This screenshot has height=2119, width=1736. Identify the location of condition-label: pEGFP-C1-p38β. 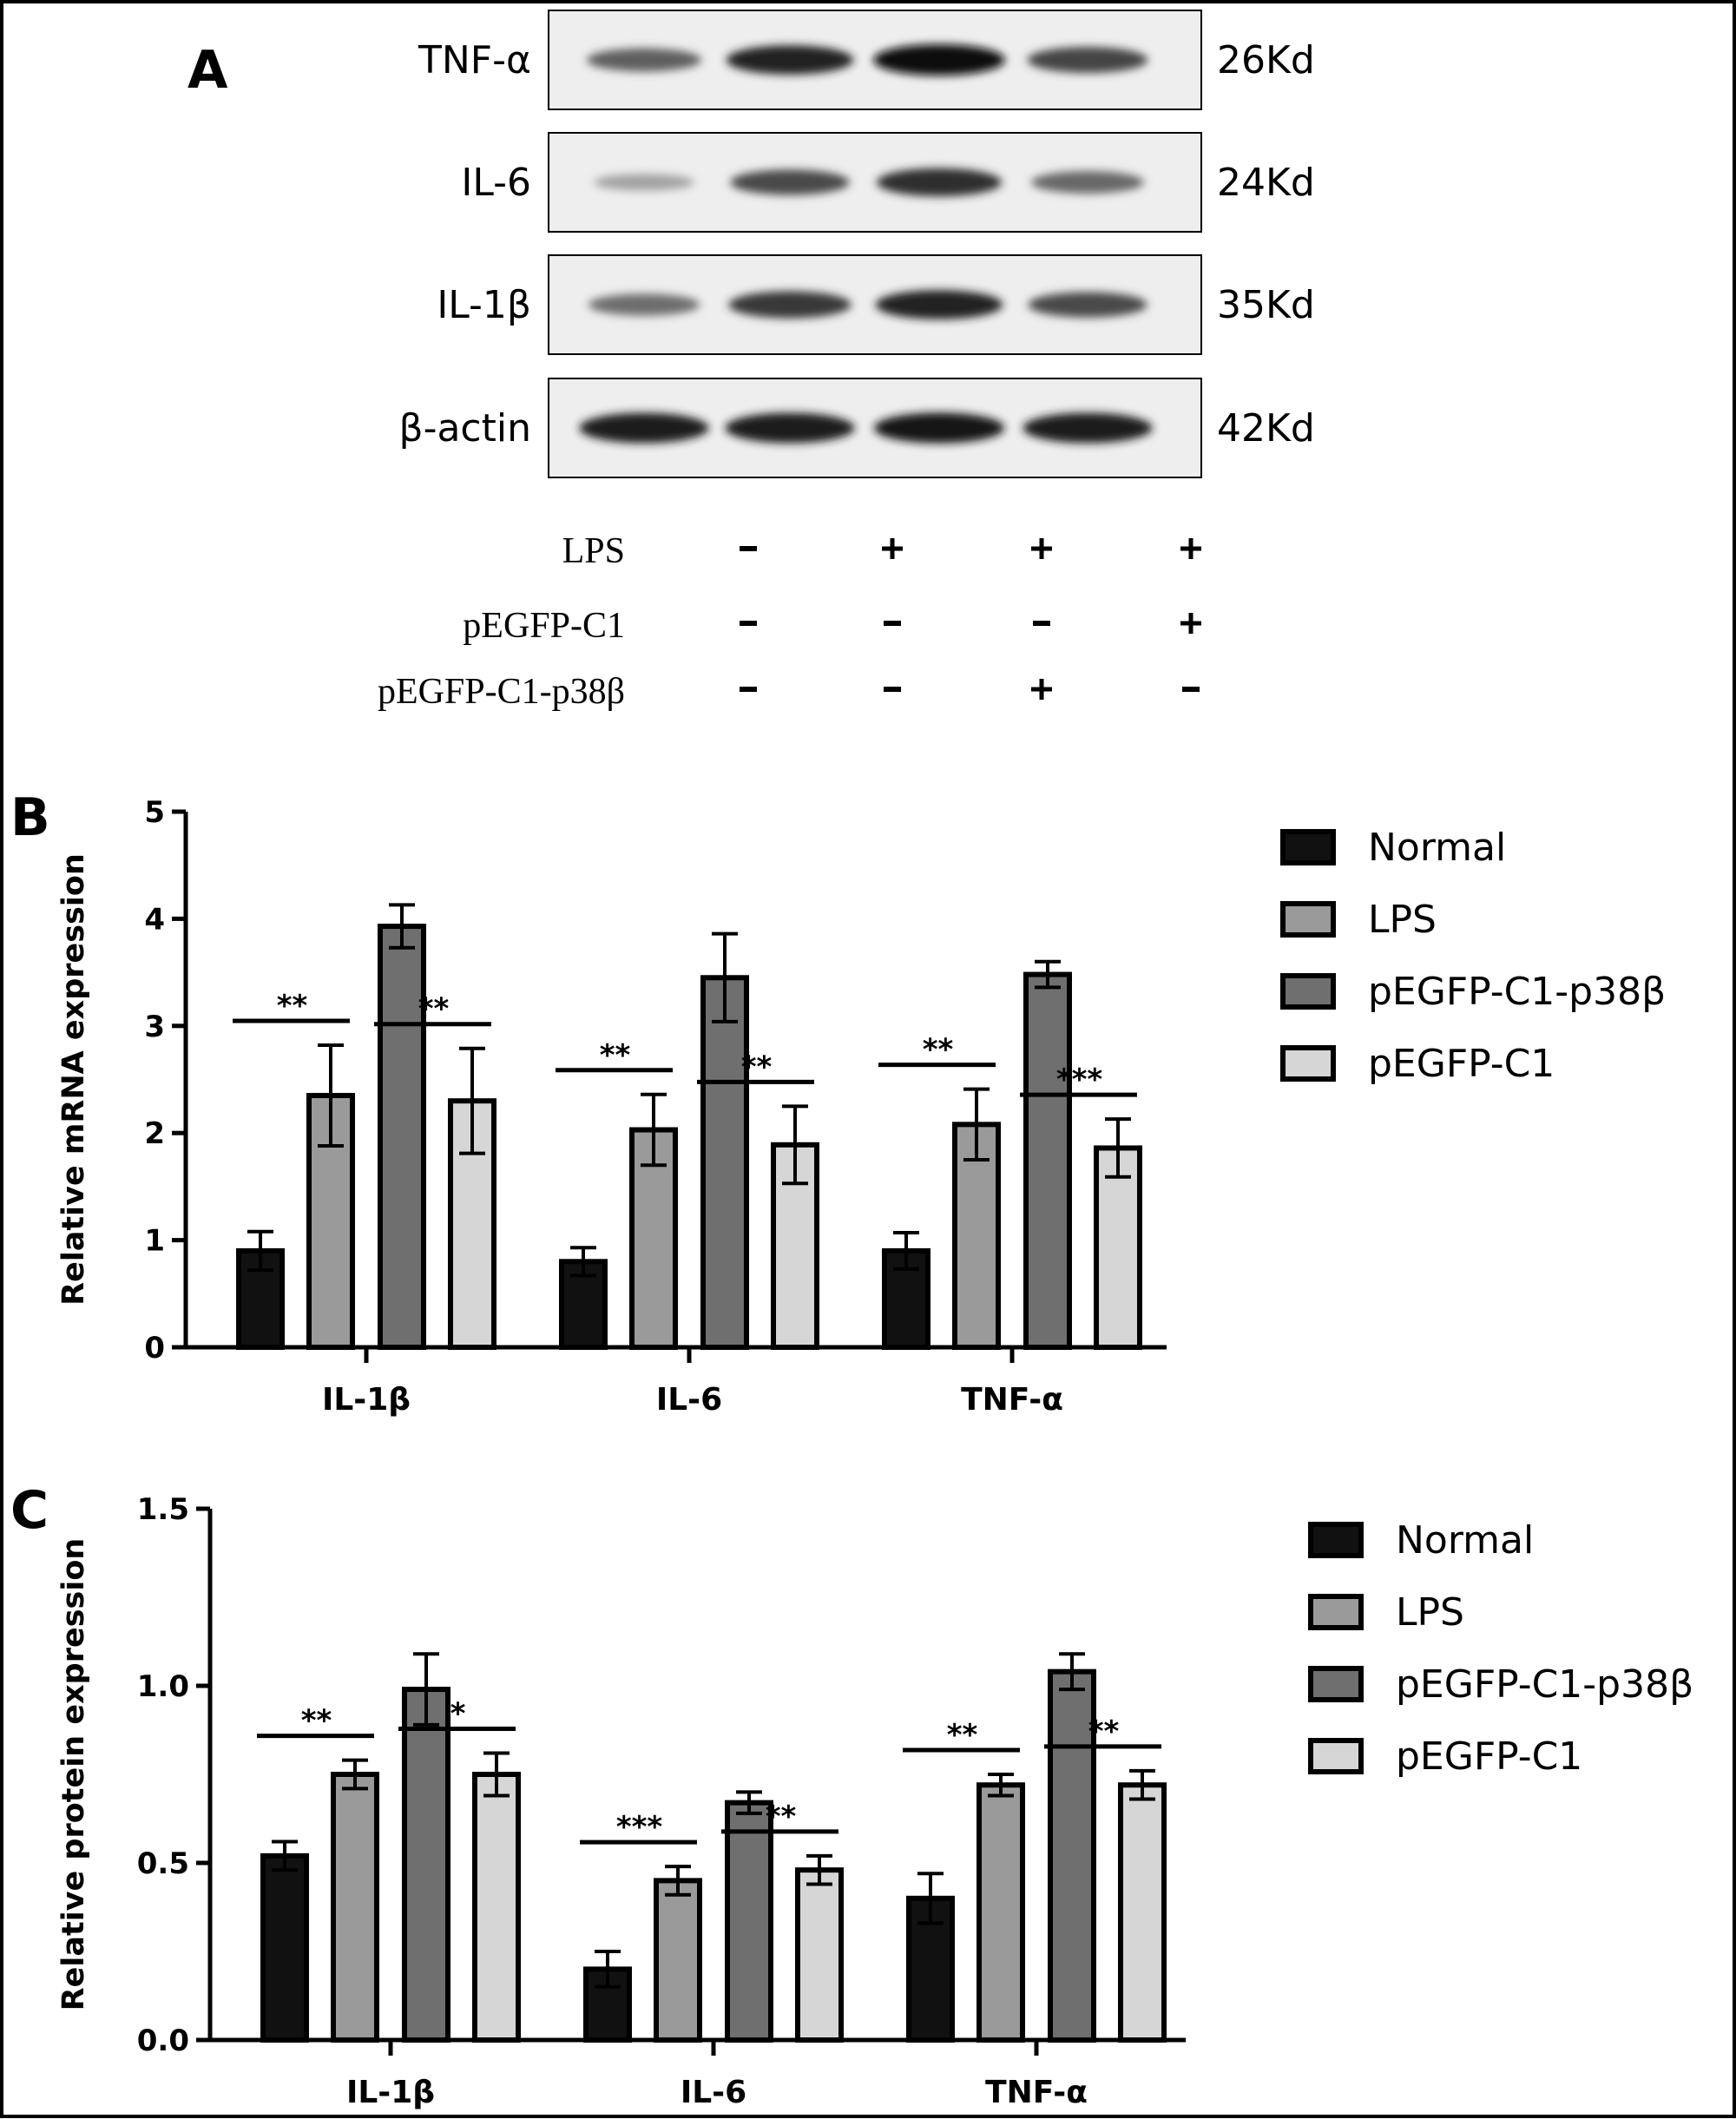
(501, 692).